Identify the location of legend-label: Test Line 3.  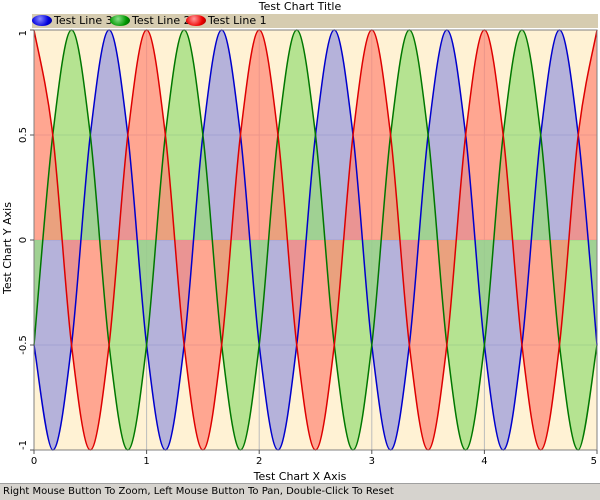
(83, 20).